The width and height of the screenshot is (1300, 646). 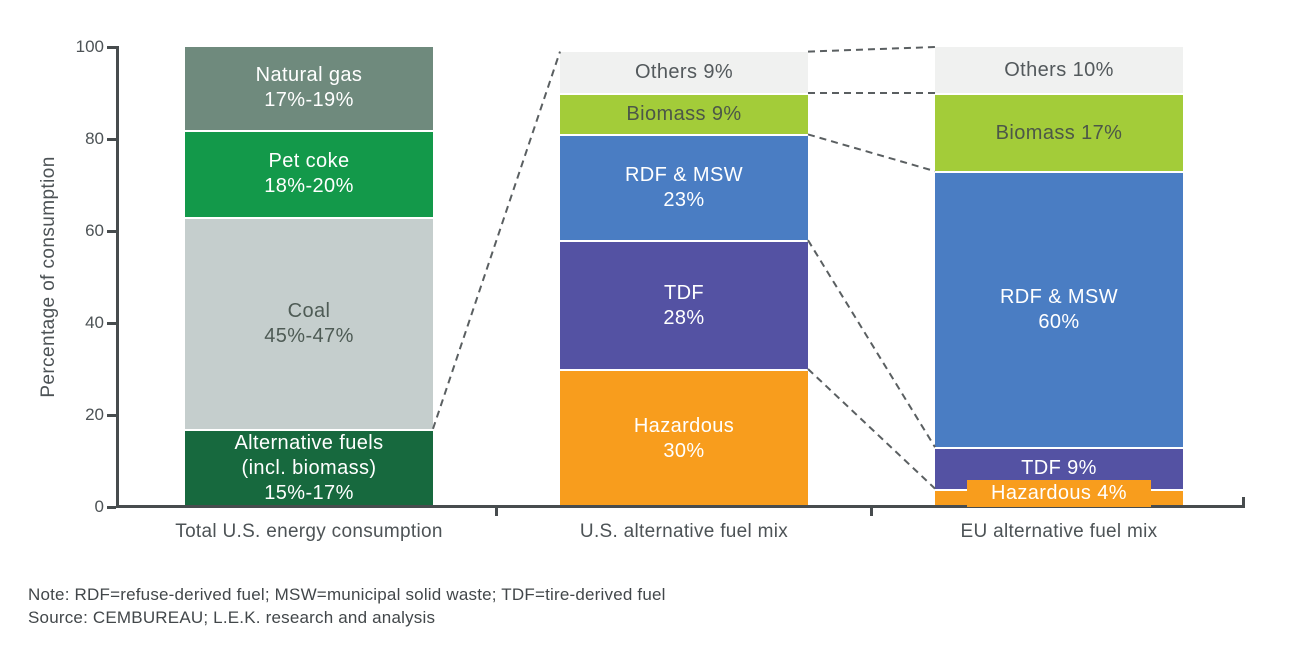 What do you see at coordinates (117, 277) in the screenshot?
I see `y-axis` at bounding box center [117, 277].